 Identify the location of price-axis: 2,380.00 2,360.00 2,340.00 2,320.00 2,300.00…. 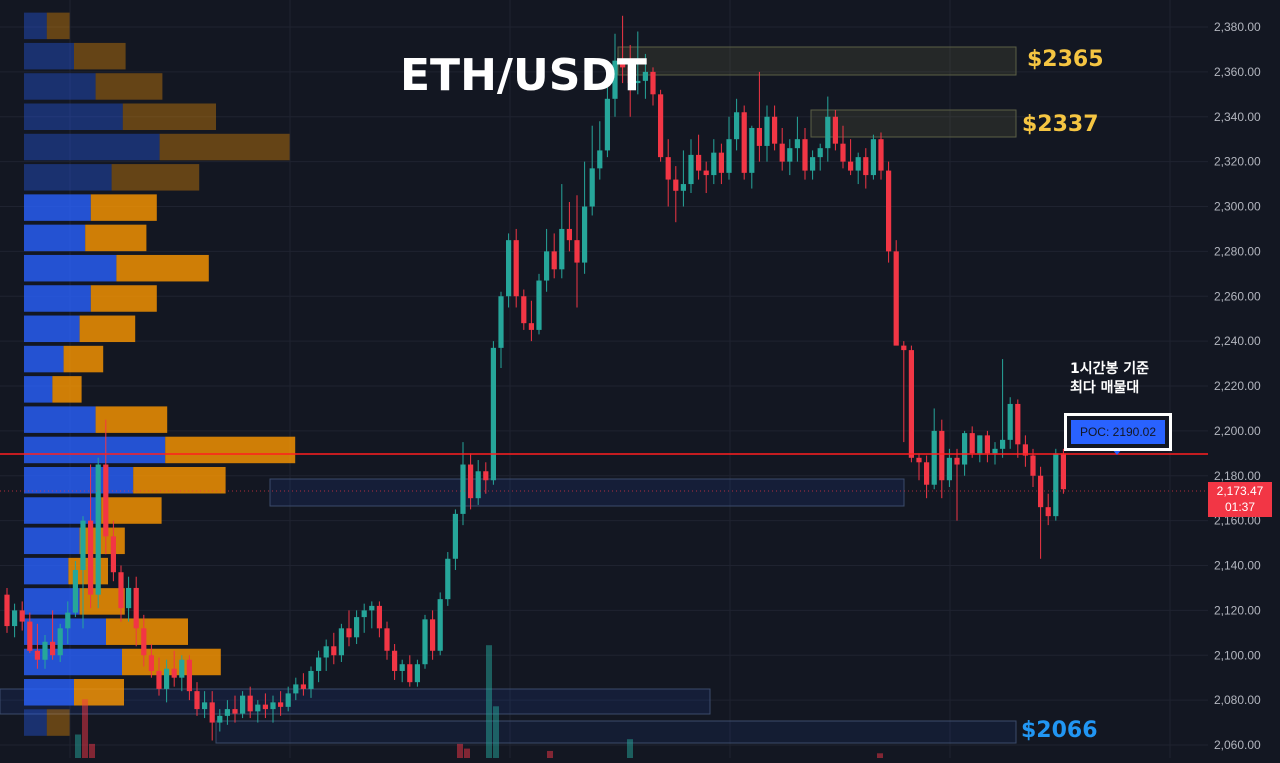
(1237, 386).